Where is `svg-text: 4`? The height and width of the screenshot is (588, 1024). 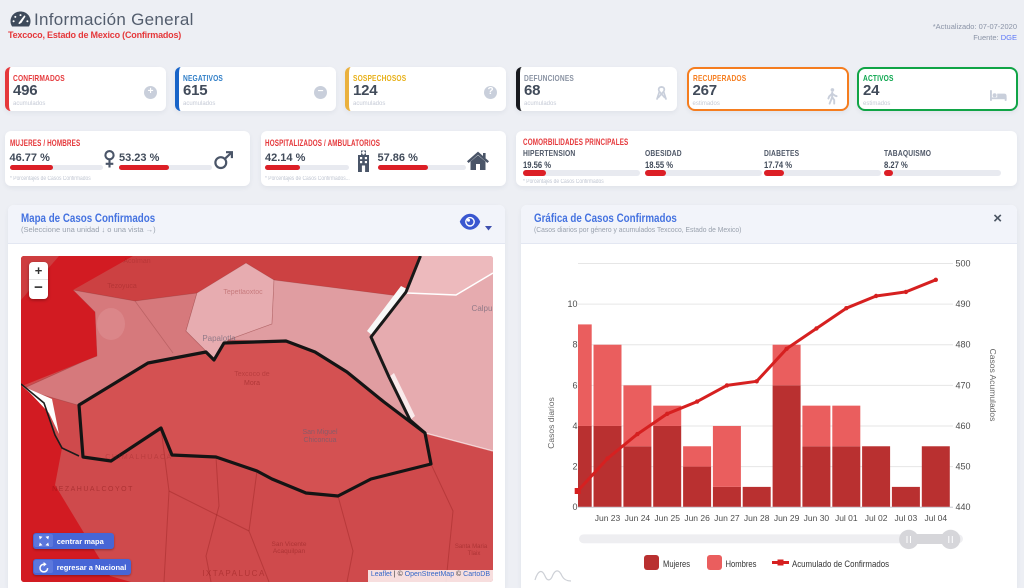 svg-text: 4 is located at coordinates (574, 426).